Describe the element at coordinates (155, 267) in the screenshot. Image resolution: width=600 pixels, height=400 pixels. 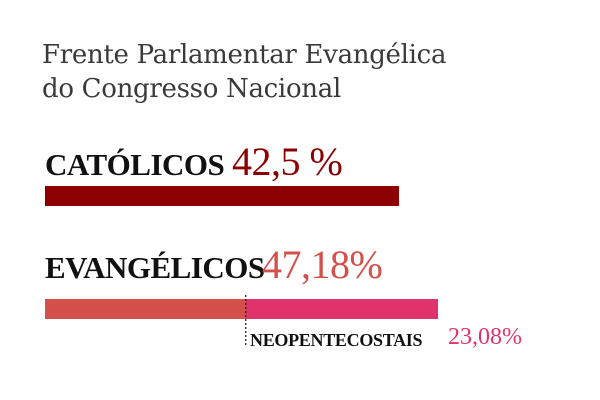
I see `category-label-evangelicos: EVANGÉLICOS` at that location.